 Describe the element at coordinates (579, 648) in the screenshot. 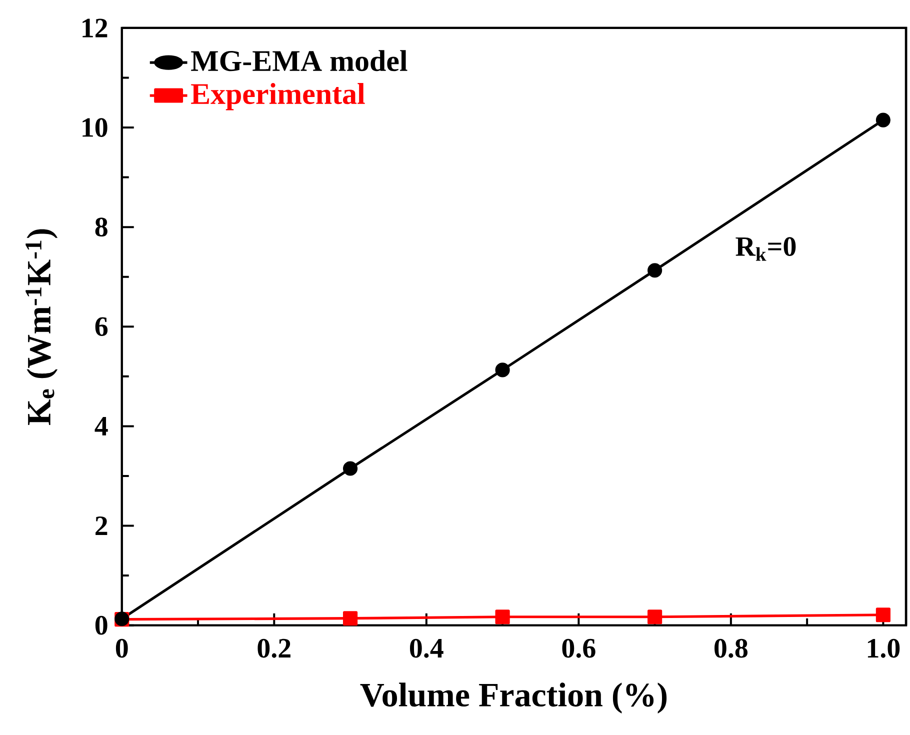

I see `x-tick-label: 0.6` at that location.